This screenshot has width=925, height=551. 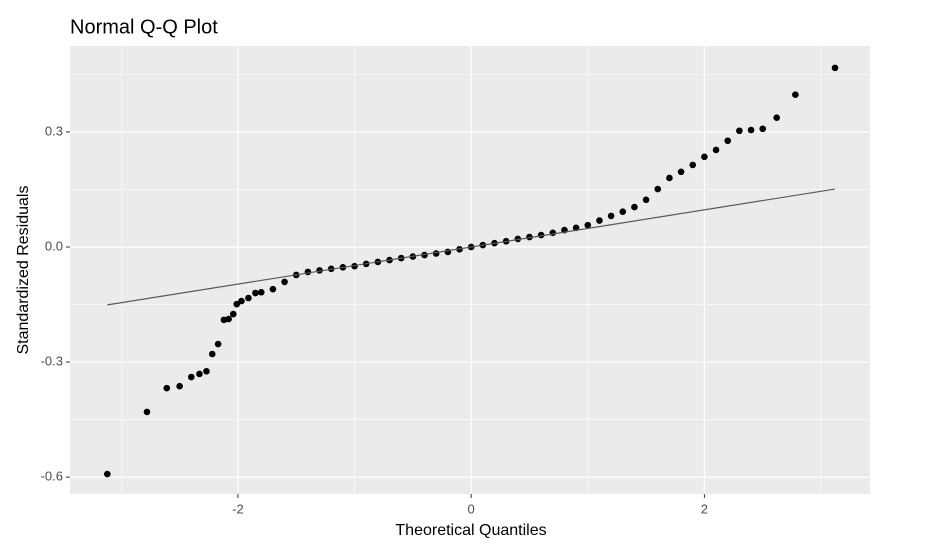 I want to click on x-axis-label: Theoretical Quantiles, so click(x=470, y=530).